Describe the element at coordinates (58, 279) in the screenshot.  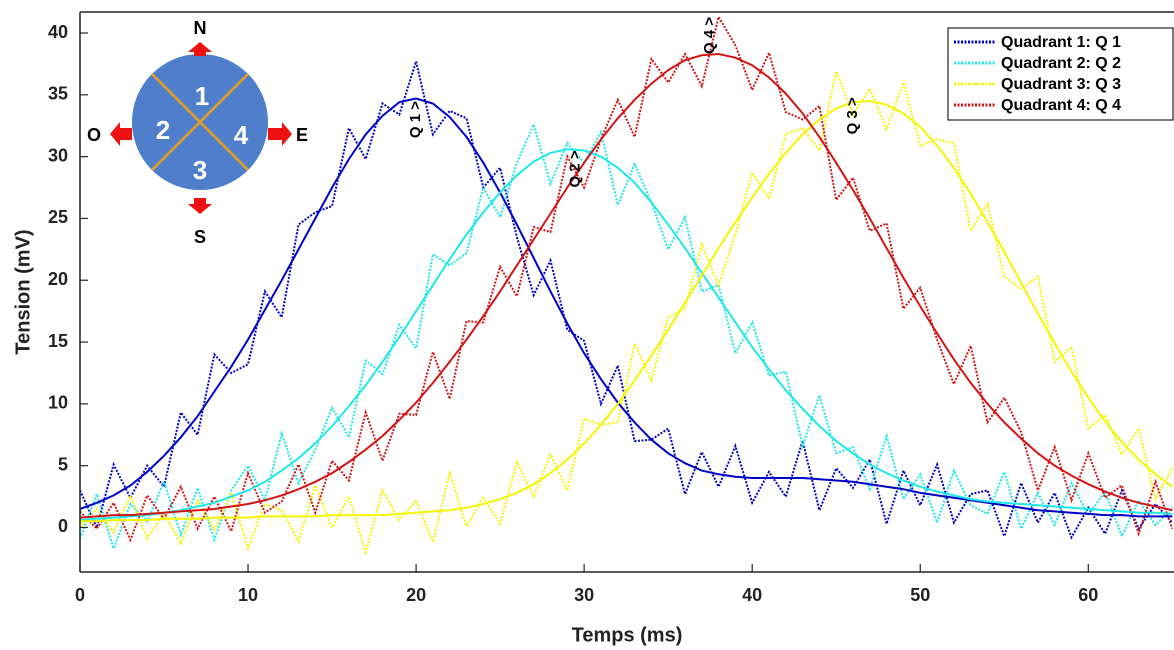
I see `y-tick-label: 20` at that location.